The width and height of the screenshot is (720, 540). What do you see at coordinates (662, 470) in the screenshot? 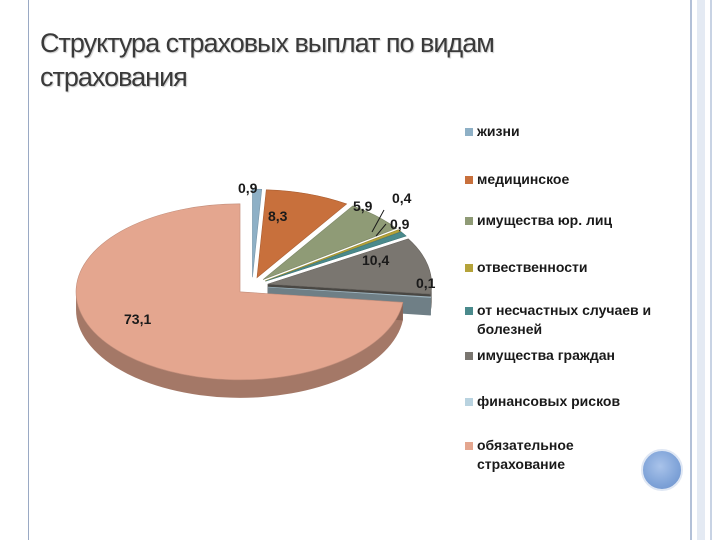
I see `navigation-circle-button` at bounding box center [662, 470].